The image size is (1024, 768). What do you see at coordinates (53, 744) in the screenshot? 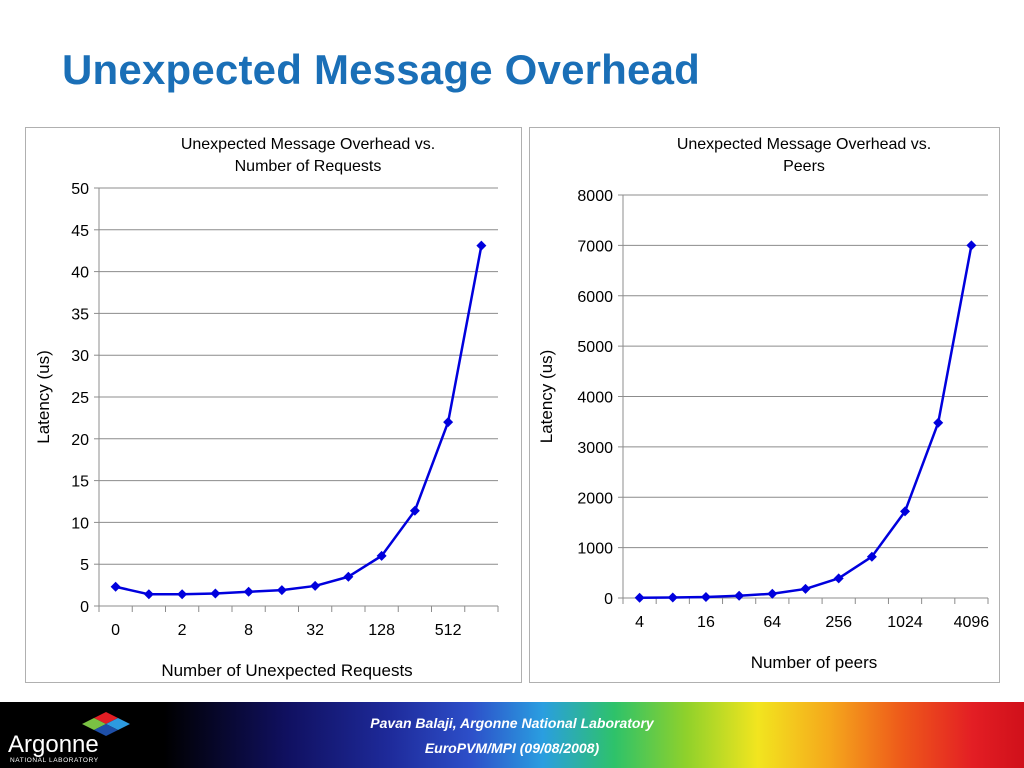
I see `logo-wordmark: Argonne` at bounding box center [53, 744].